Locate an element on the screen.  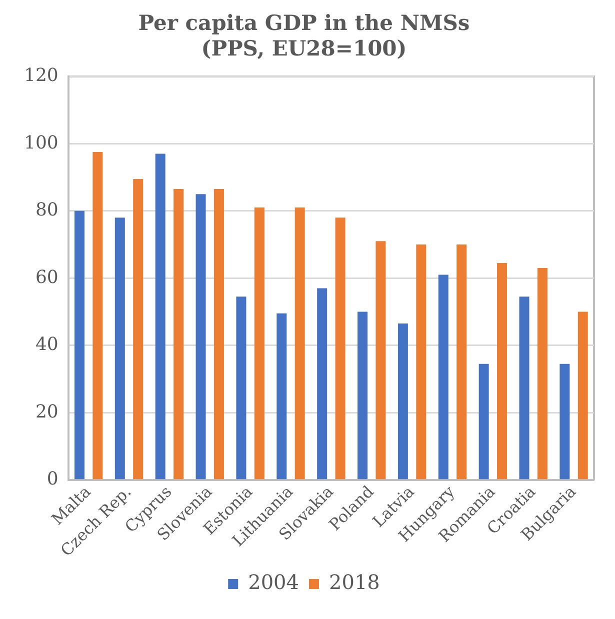
y-tick-label: 120 is located at coordinates (41, 75).